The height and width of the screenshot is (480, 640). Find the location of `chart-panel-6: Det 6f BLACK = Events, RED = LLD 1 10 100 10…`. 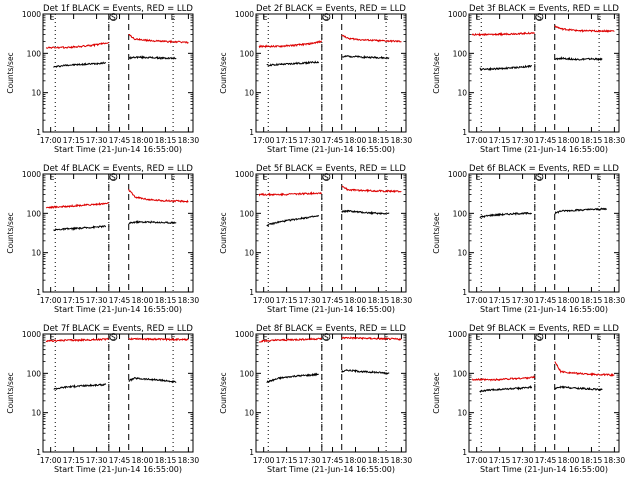

chart-panel-6: Det 6f BLACK = Events, RED = LLD 1 10 100 10… is located at coordinates (528, 239).